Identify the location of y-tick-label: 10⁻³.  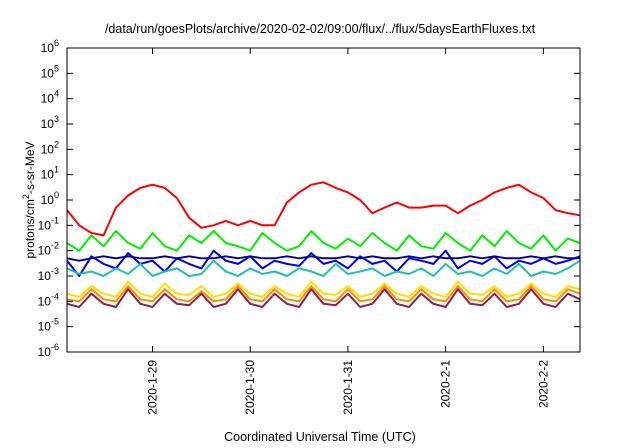
(48, 274).